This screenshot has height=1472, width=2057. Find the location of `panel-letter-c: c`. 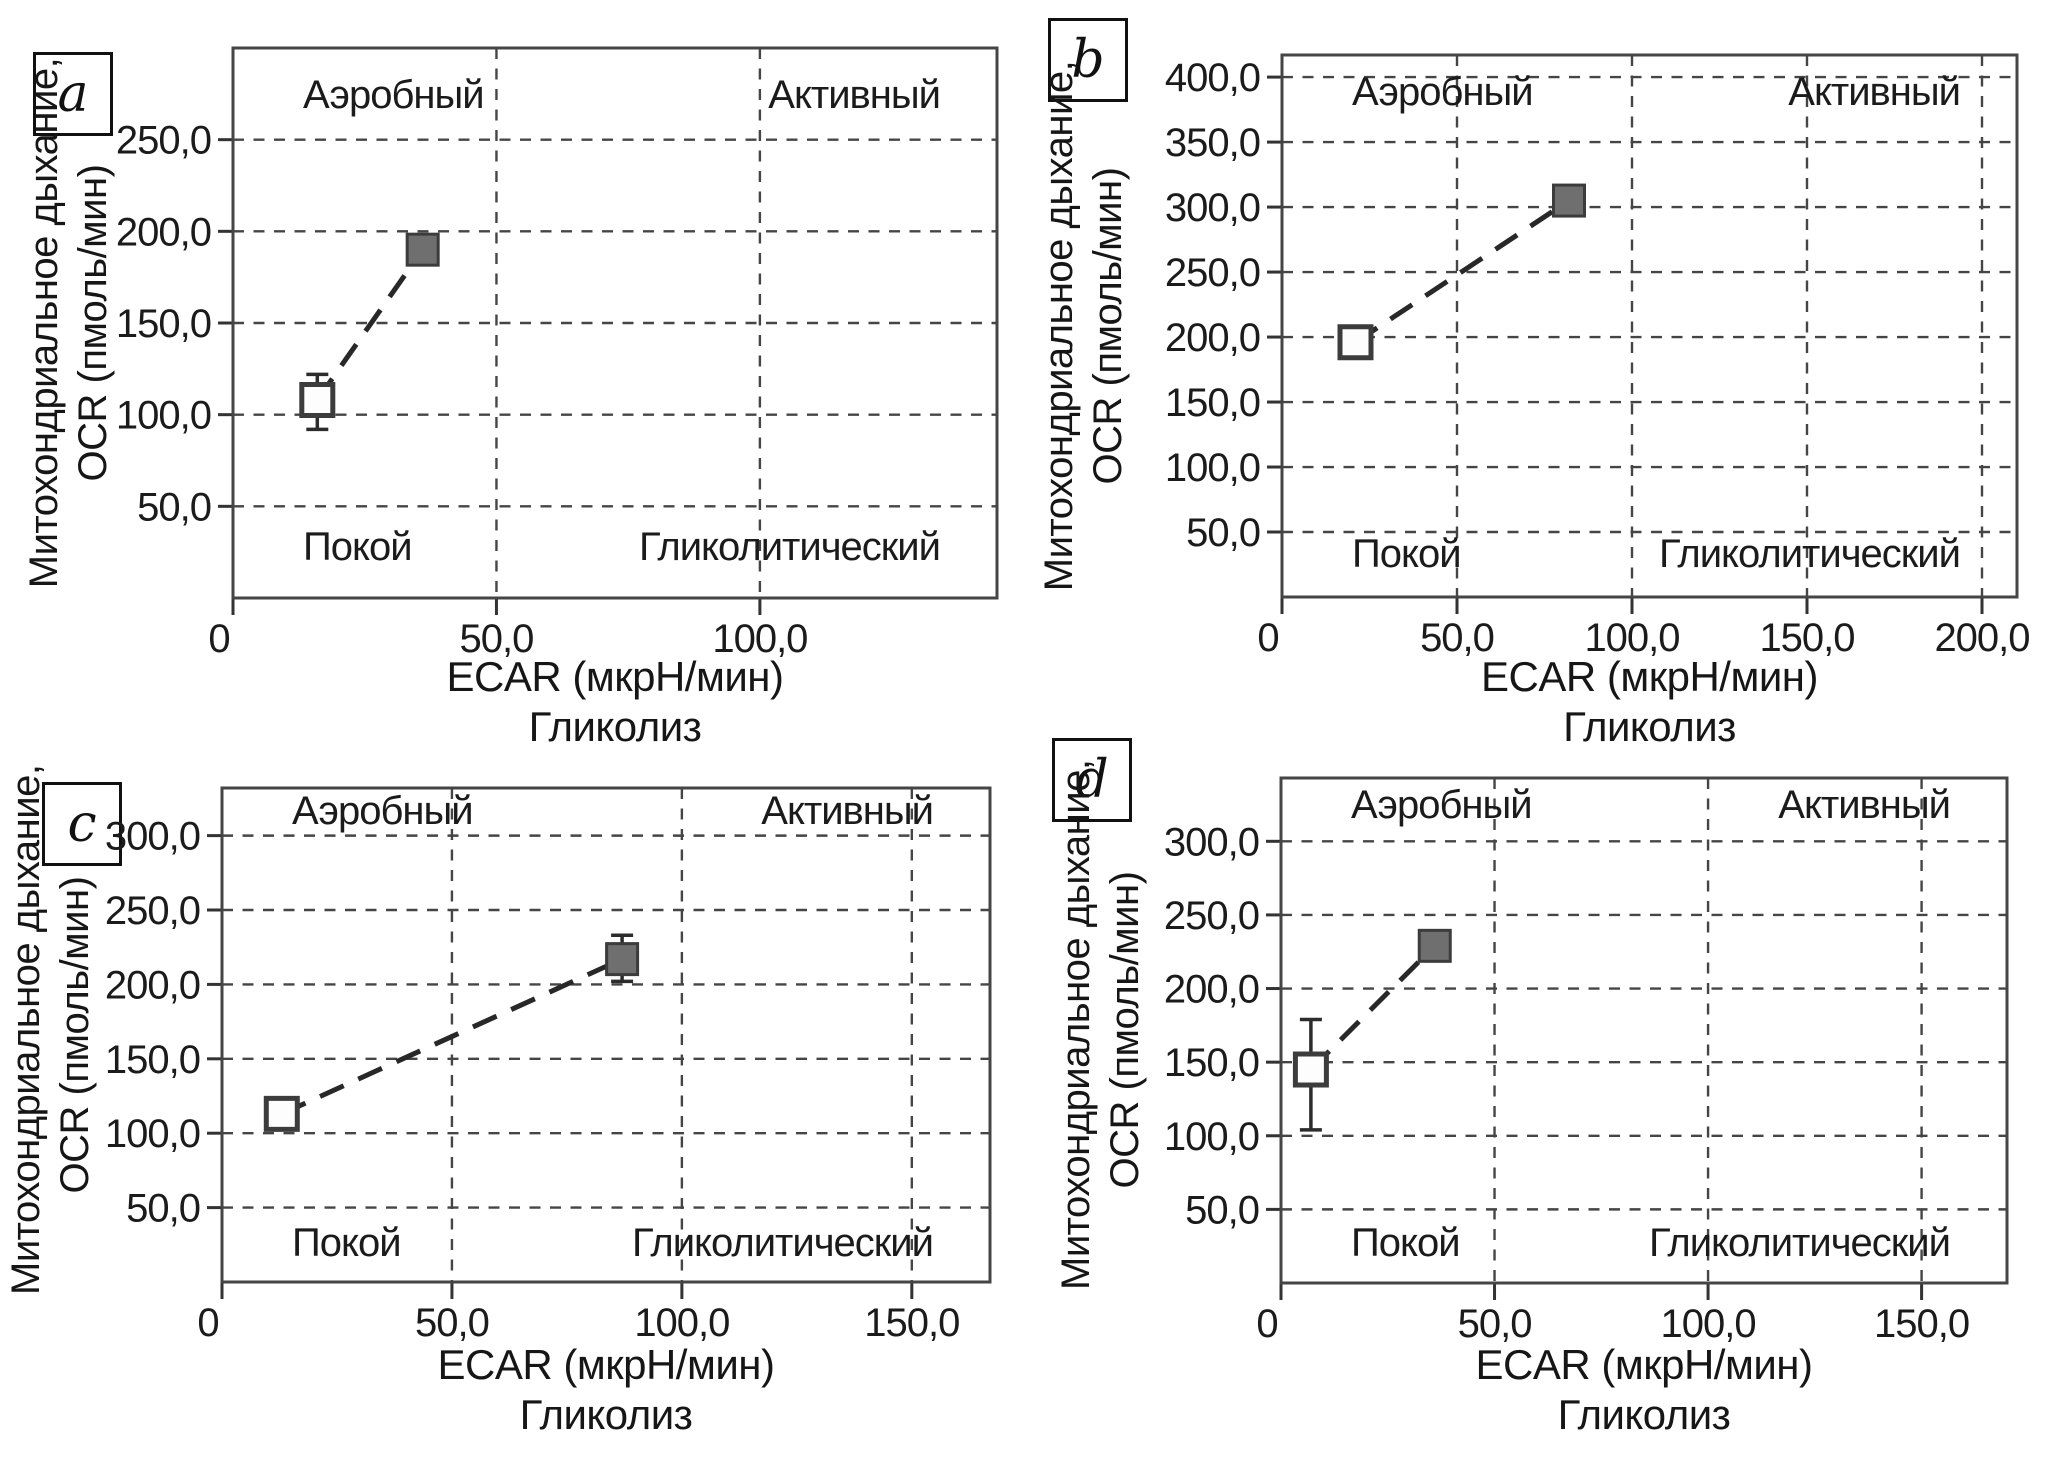

panel-letter-c: c is located at coordinates (82, 824).